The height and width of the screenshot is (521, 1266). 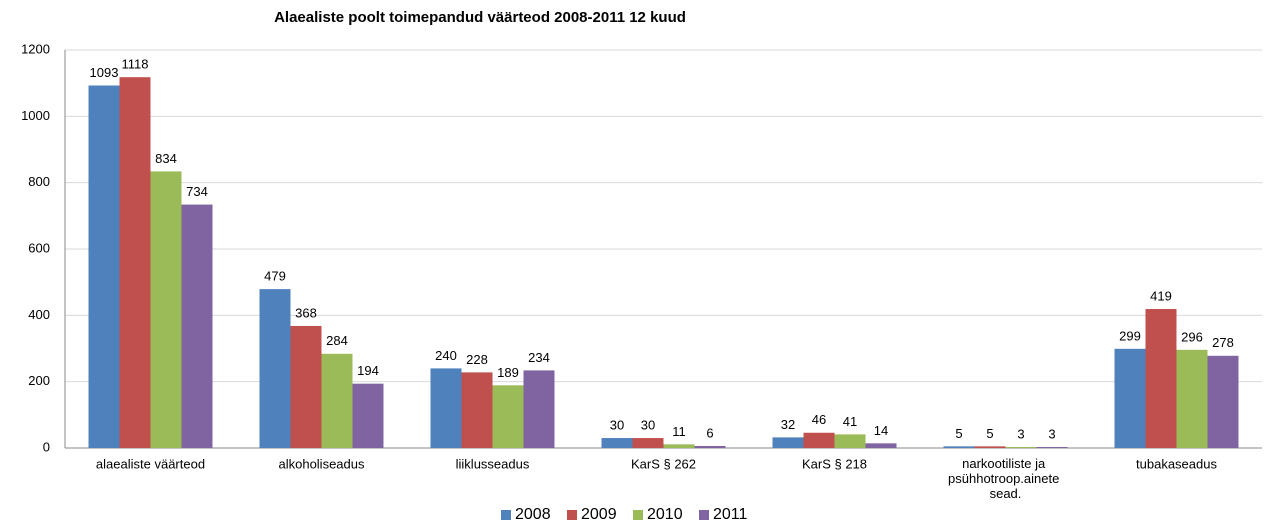 What do you see at coordinates (39, 314) in the screenshot?
I see `y-tick-label: 400` at bounding box center [39, 314].